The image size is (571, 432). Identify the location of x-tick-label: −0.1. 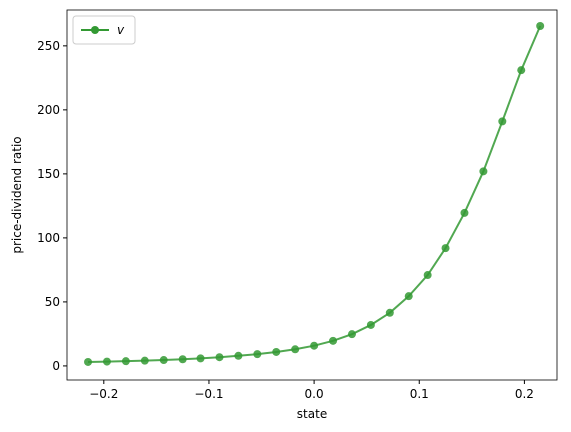
(208, 394).